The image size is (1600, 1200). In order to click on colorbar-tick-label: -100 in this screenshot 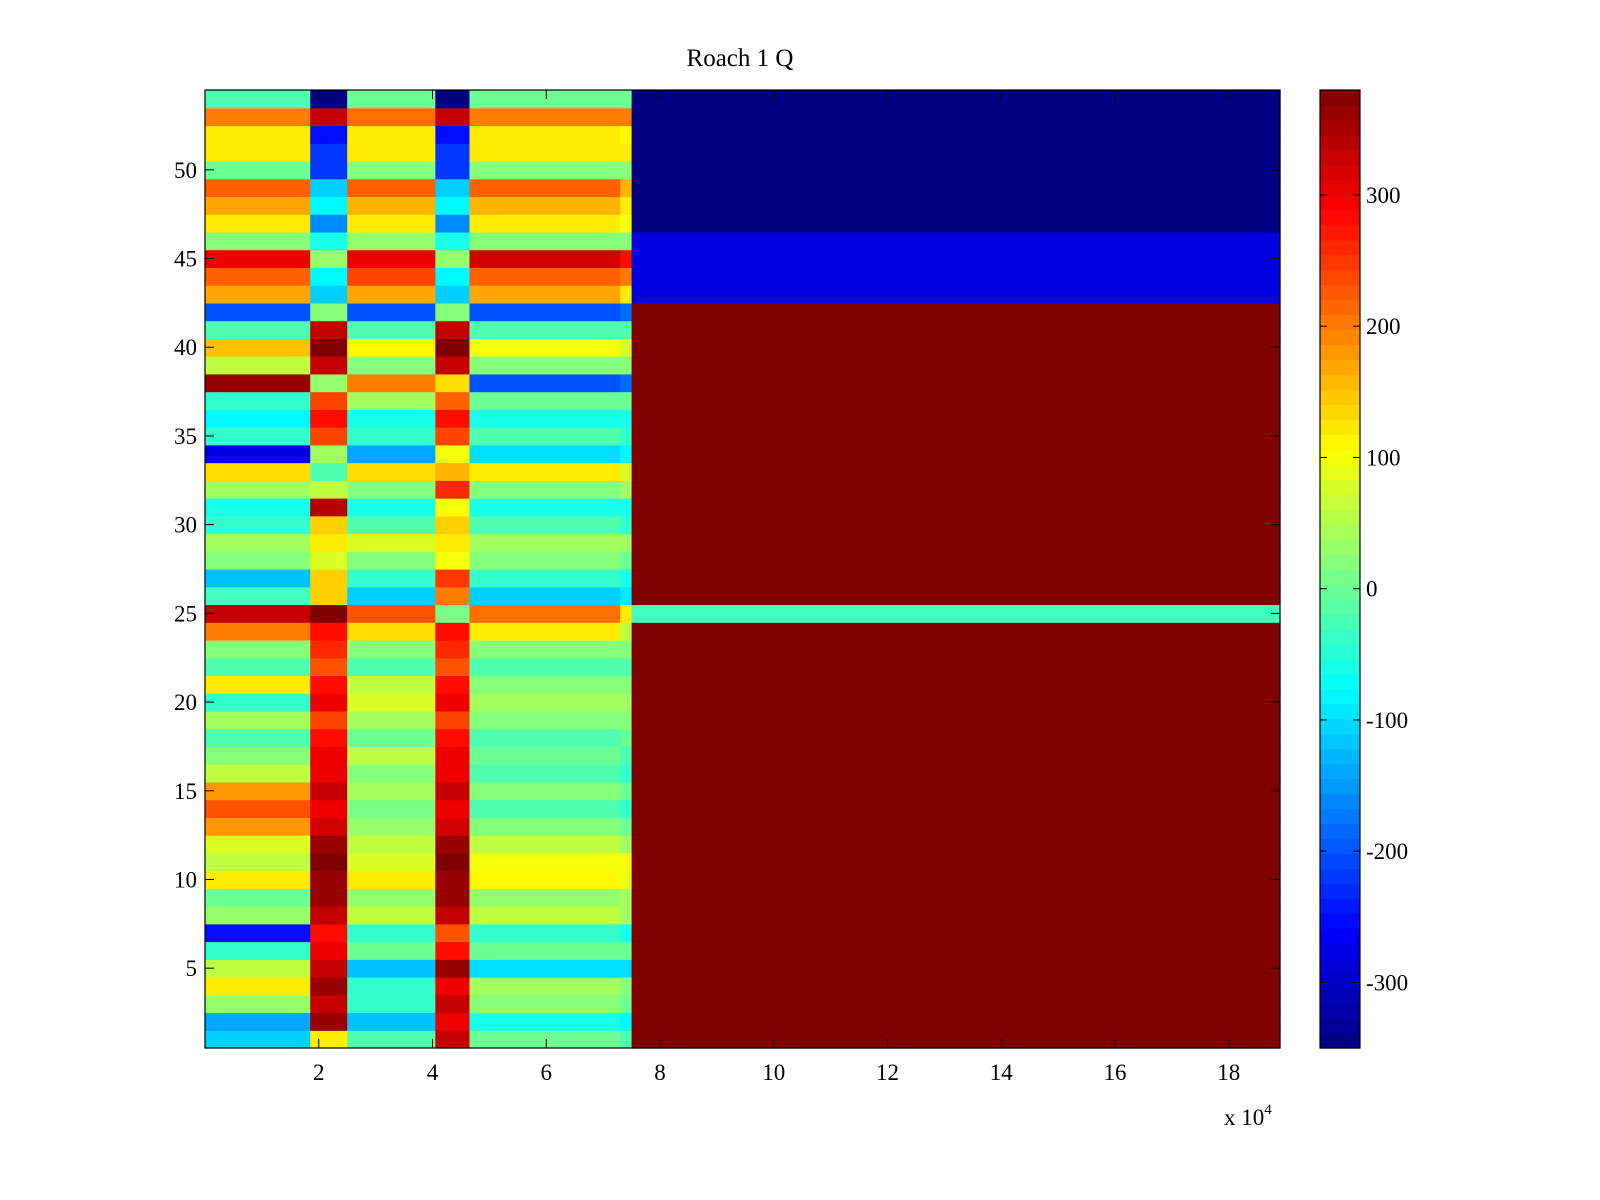, I will do `click(1387, 720)`.